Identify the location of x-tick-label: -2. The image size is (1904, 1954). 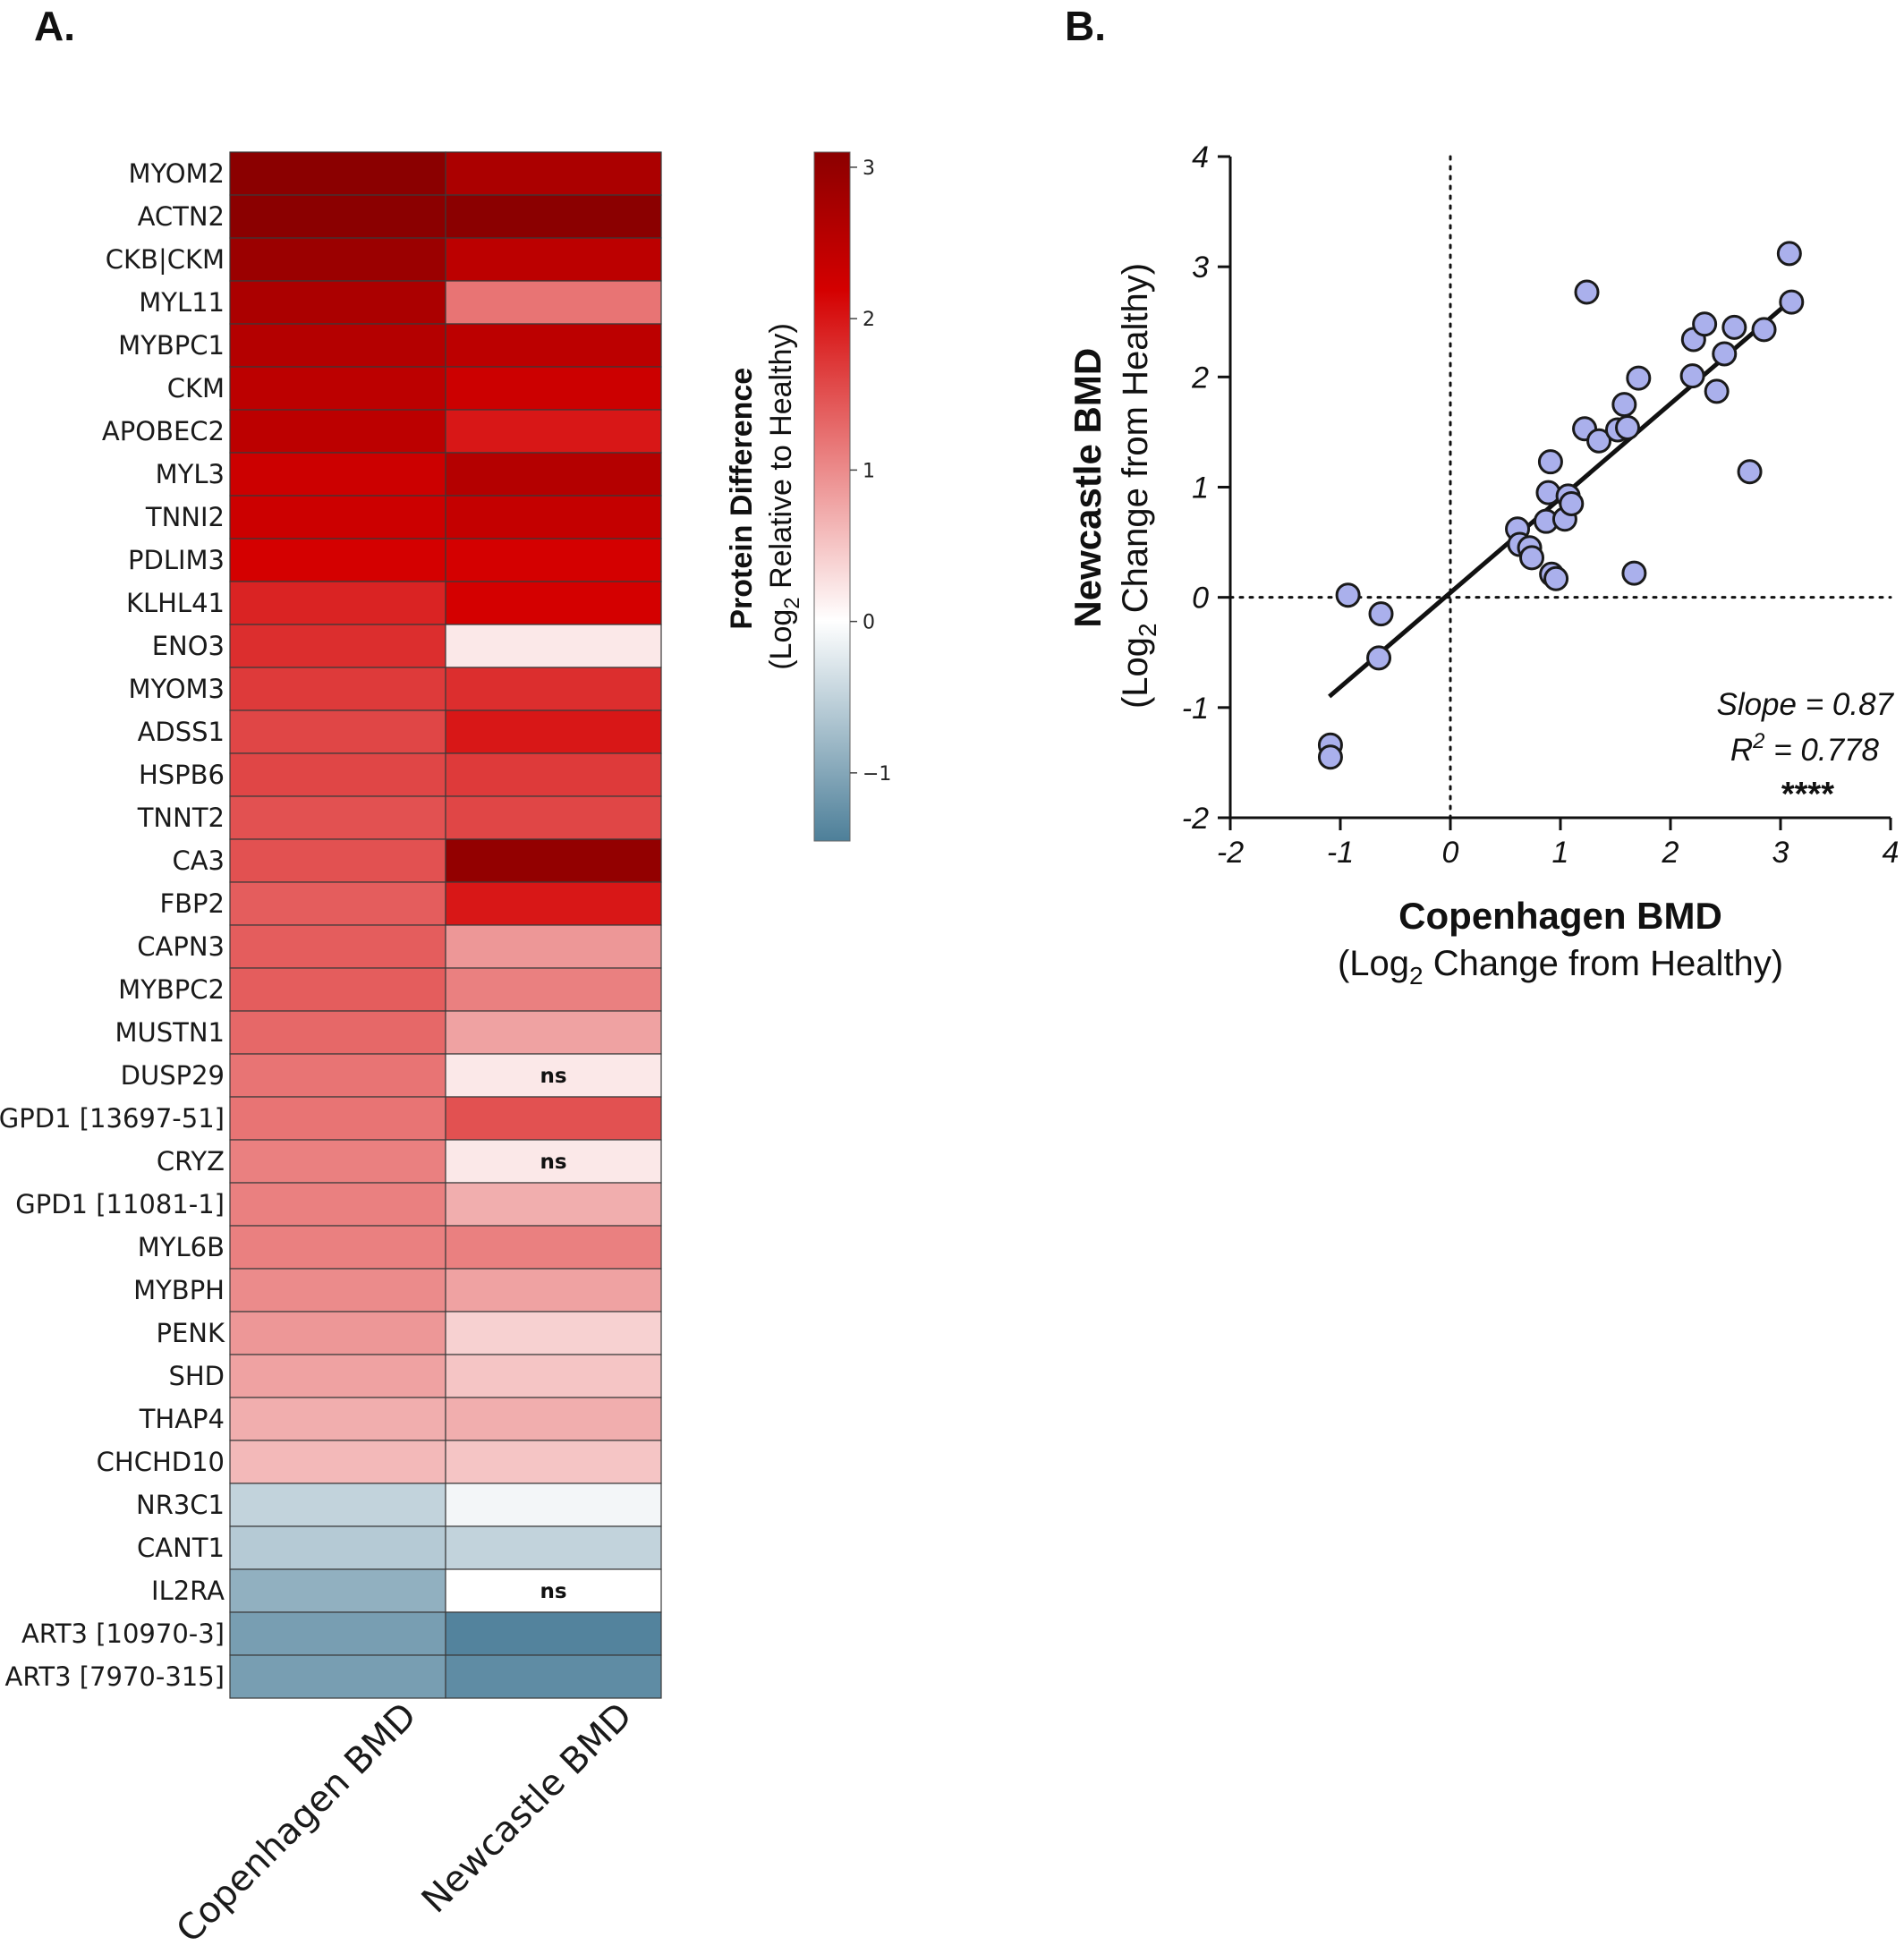
(1230, 853).